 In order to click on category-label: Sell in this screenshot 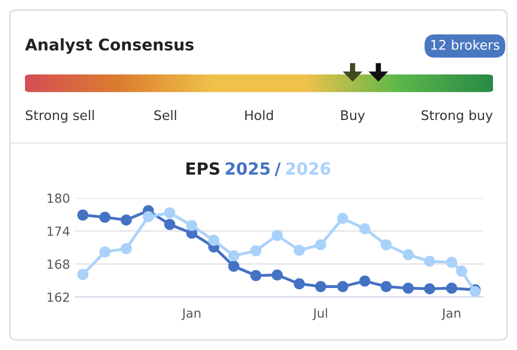, I will do `click(165, 115)`.